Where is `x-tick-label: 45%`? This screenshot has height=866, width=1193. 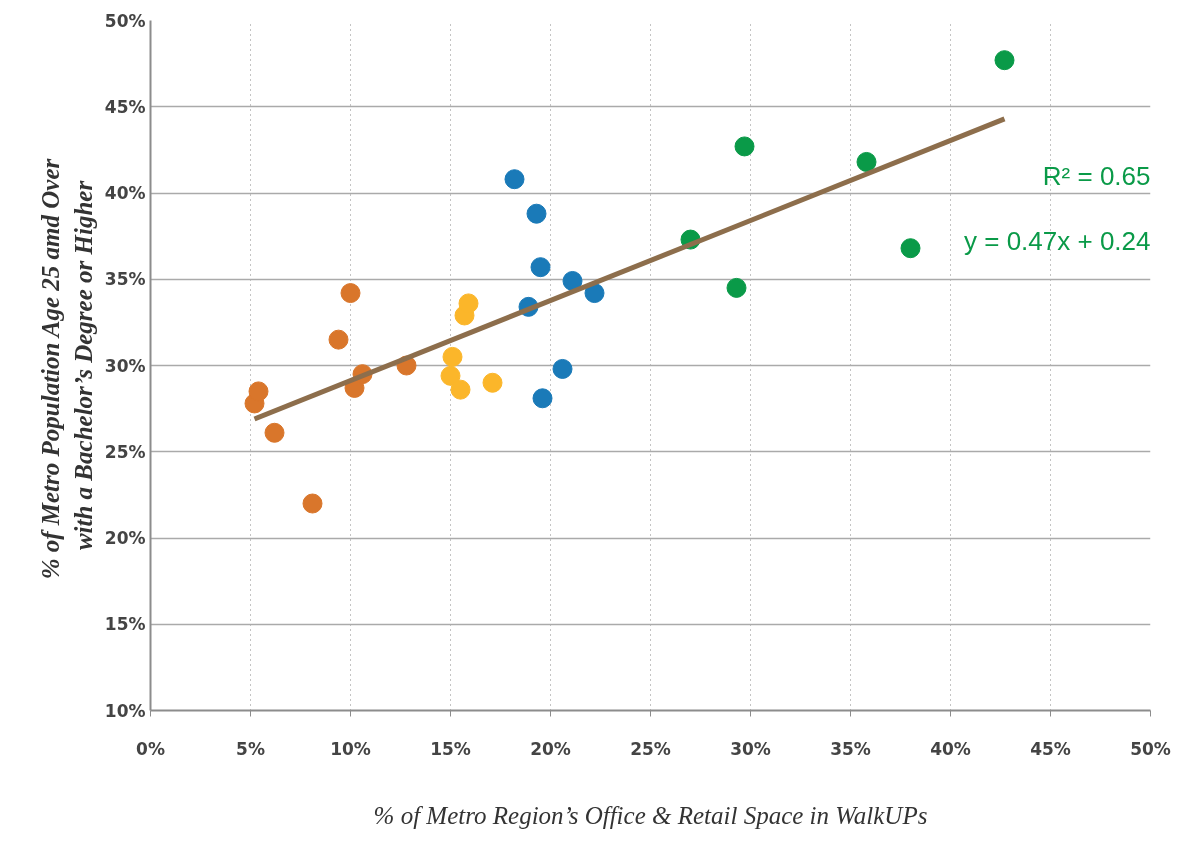
x-tick-label: 45% is located at coordinates (1050, 748).